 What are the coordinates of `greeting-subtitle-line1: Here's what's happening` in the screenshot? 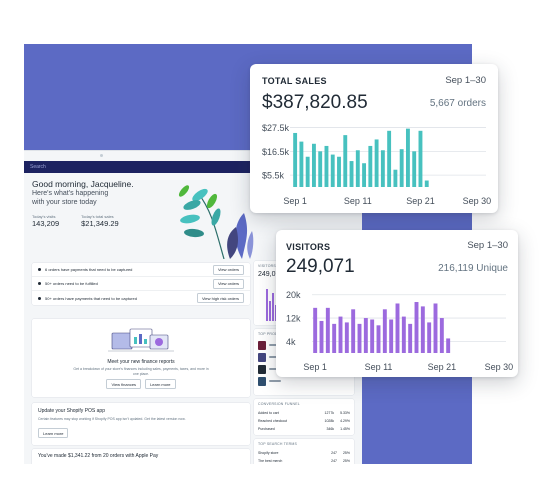 It's located at (70, 194).